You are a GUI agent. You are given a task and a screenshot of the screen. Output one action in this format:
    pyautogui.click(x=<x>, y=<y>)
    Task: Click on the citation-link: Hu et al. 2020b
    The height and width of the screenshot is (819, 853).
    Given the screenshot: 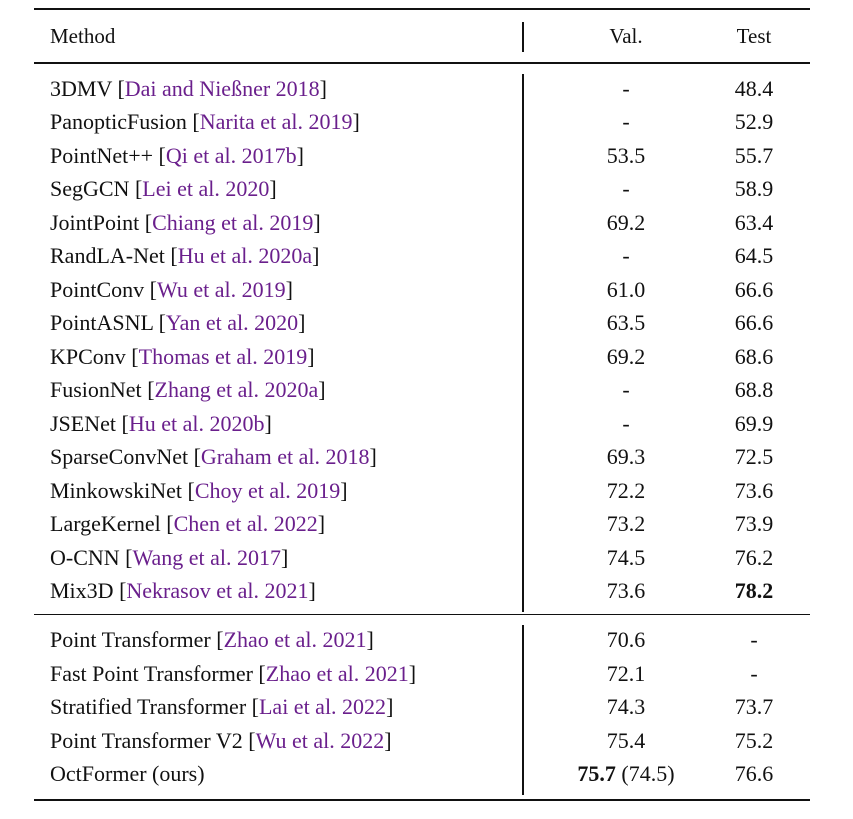 What is the action you would take?
    pyautogui.click(x=196, y=423)
    